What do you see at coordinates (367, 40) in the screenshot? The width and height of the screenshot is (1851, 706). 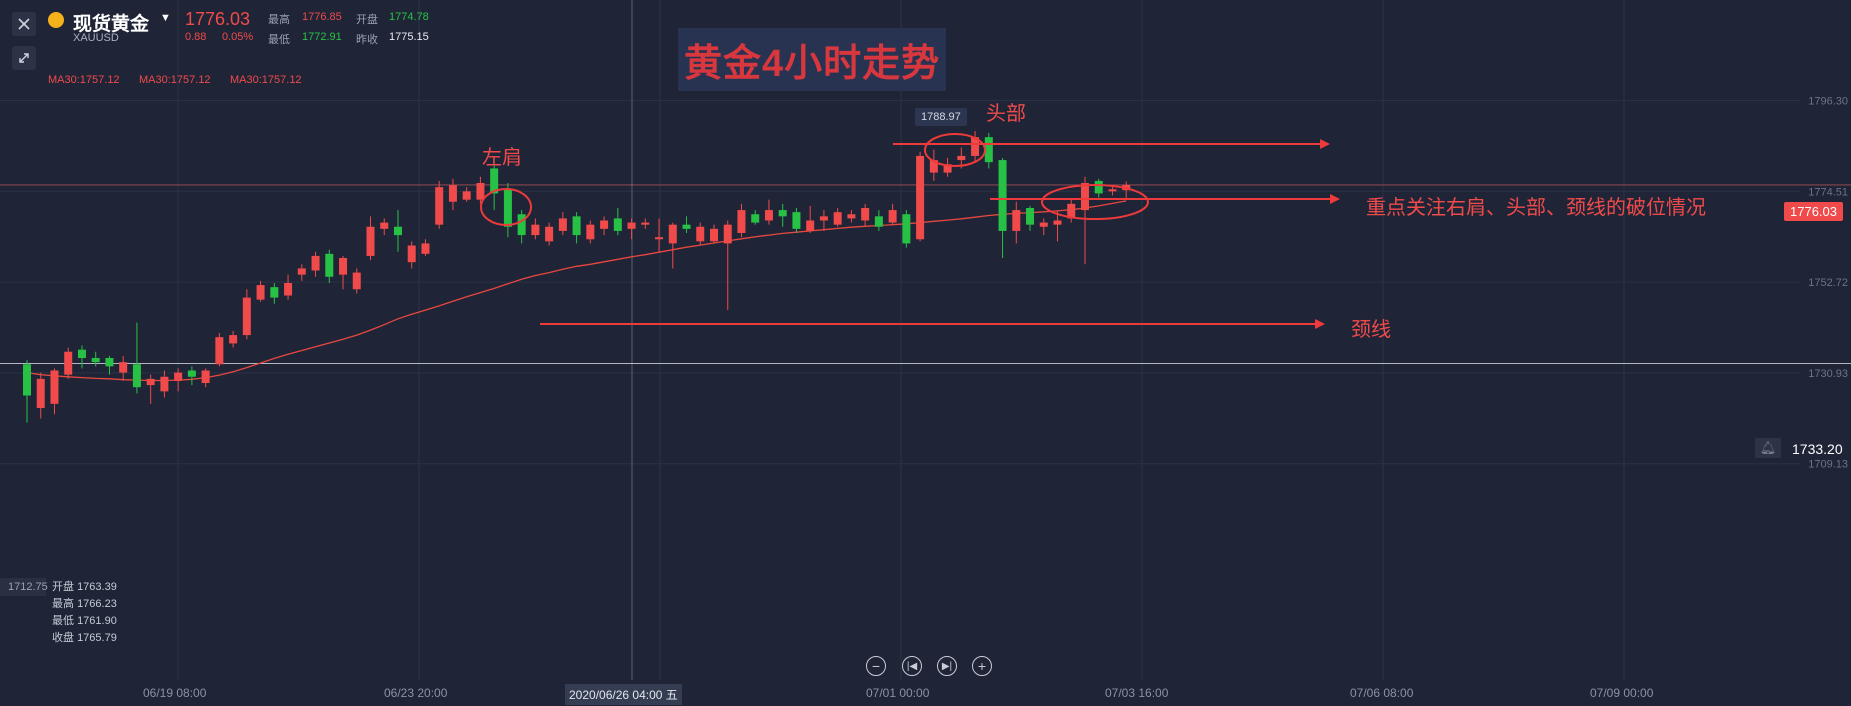 I see `prev-close-label: 昨收` at bounding box center [367, 40].